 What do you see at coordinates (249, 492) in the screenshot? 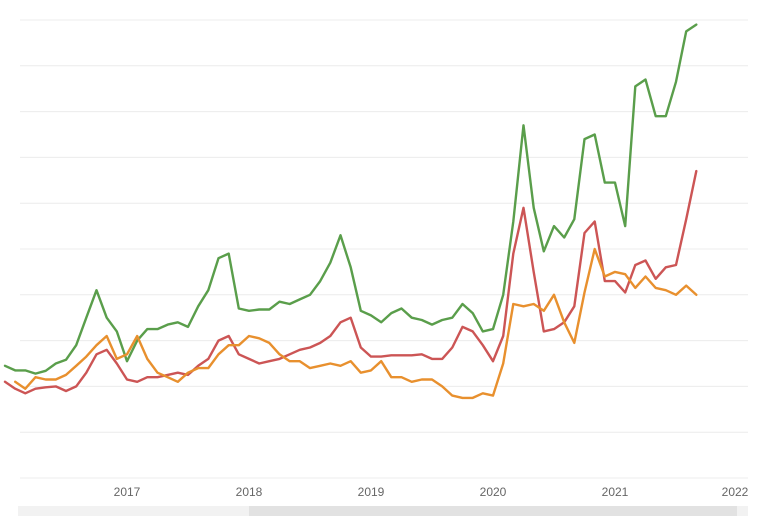
I see `x-tick-label: 2018` at bounding box center [249, 492].